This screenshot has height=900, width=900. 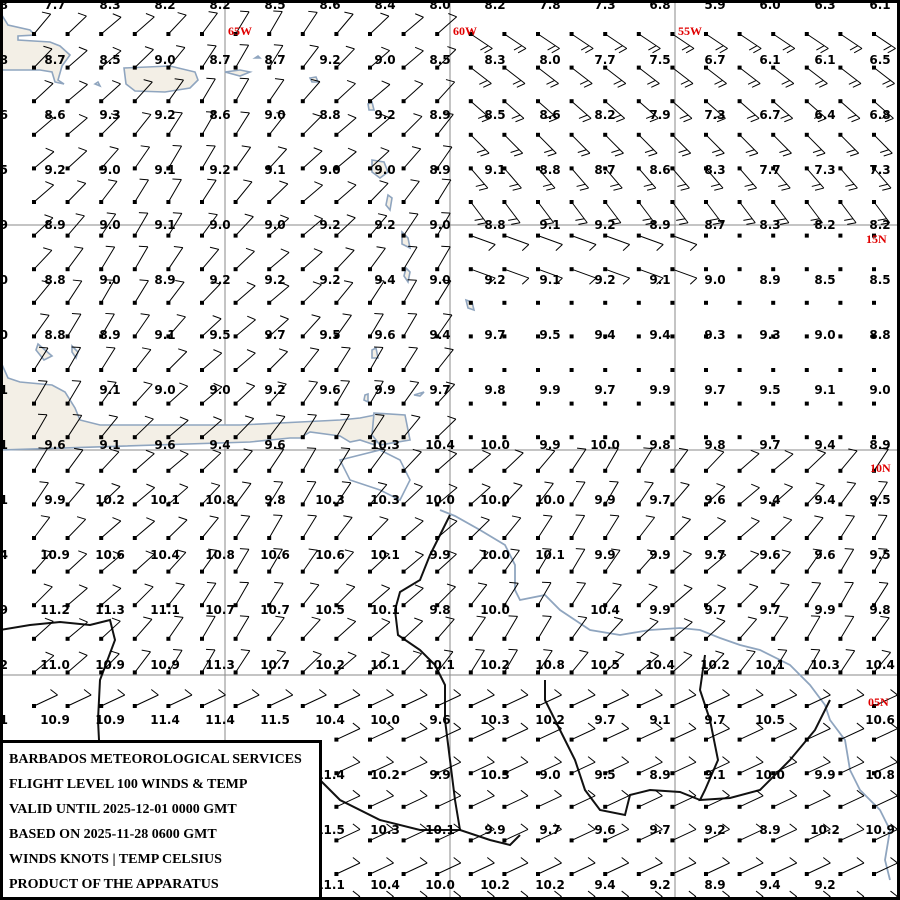 What do you see at coordinates (770, 225) in the screenshot?
I see `temperature-value: 8.3` at bounding box center [770, 225].